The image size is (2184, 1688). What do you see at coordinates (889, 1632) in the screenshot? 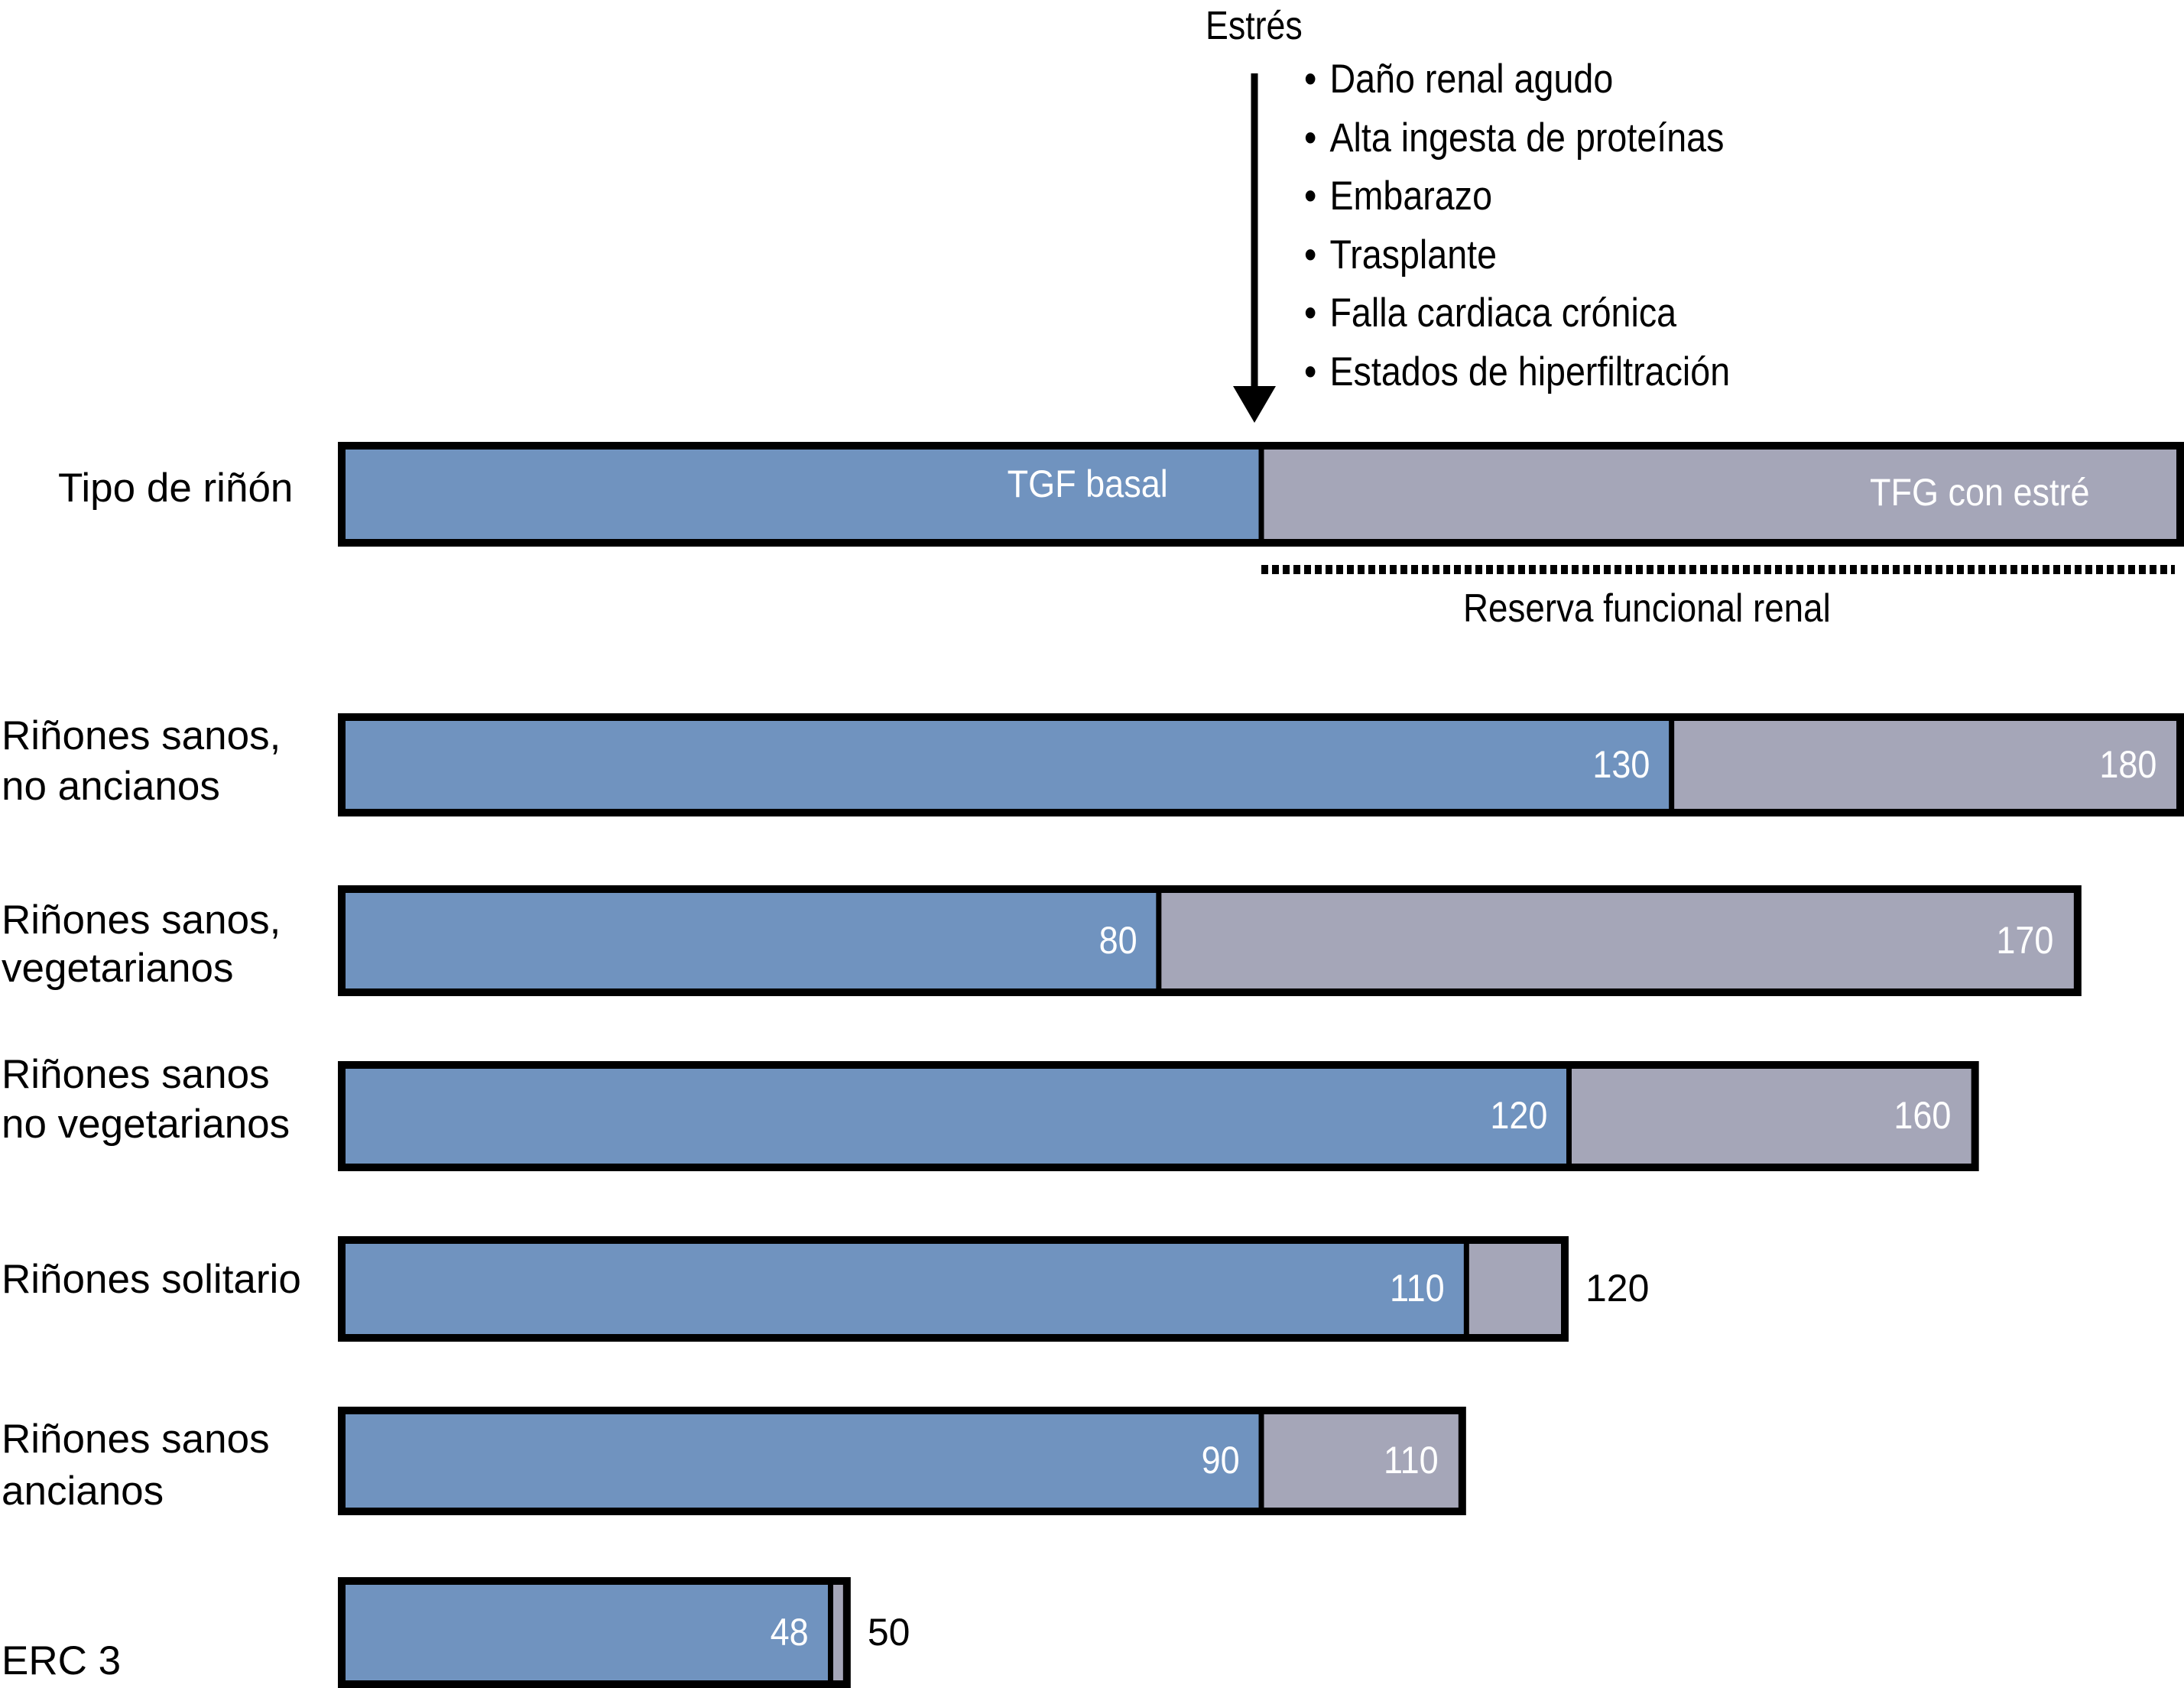
I see `stress-value-label: 50` at bounding box center [889, 1632].